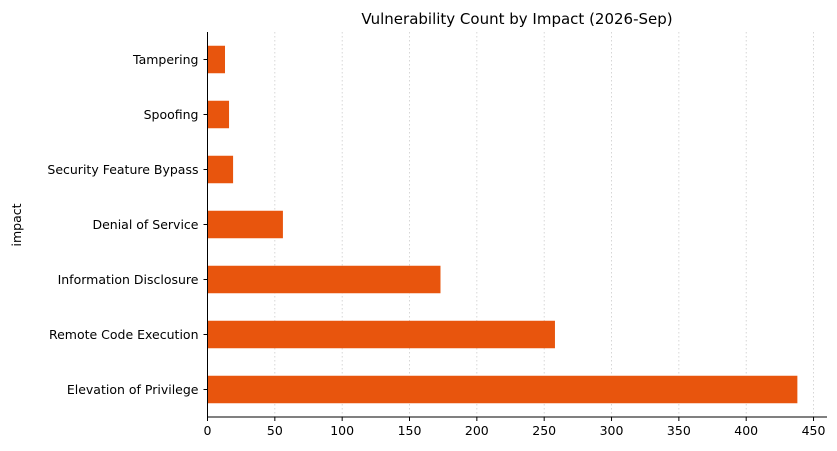 This screenshot has width=837, height=451. Describe the element at coordinates (477, 430) in the screenshot. I see `x-tick-label: 200` at that location.